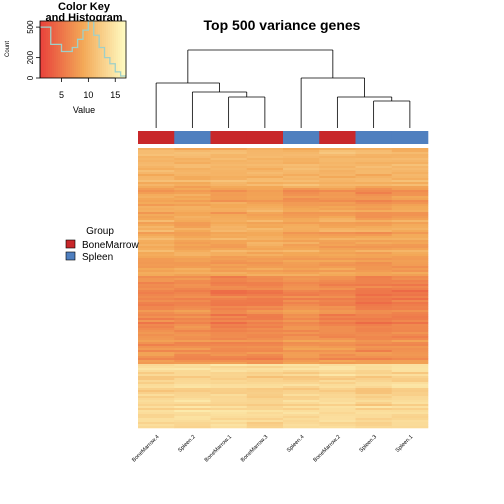 Image resolution: width=504 pixels, height=504 pixels. What do you see at coordinates (326, 448) in the screenshot?
I see `column-label: BoneMarrow.2` at bounding box center [326, 448].